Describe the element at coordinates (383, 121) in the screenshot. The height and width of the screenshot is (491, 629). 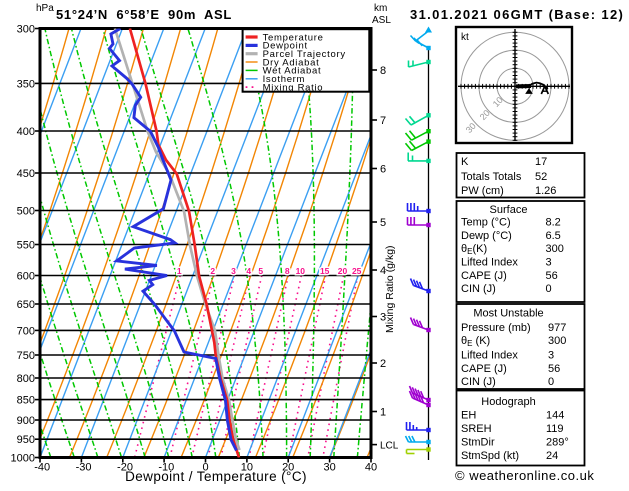
I see `svg-text: 7` at that location.